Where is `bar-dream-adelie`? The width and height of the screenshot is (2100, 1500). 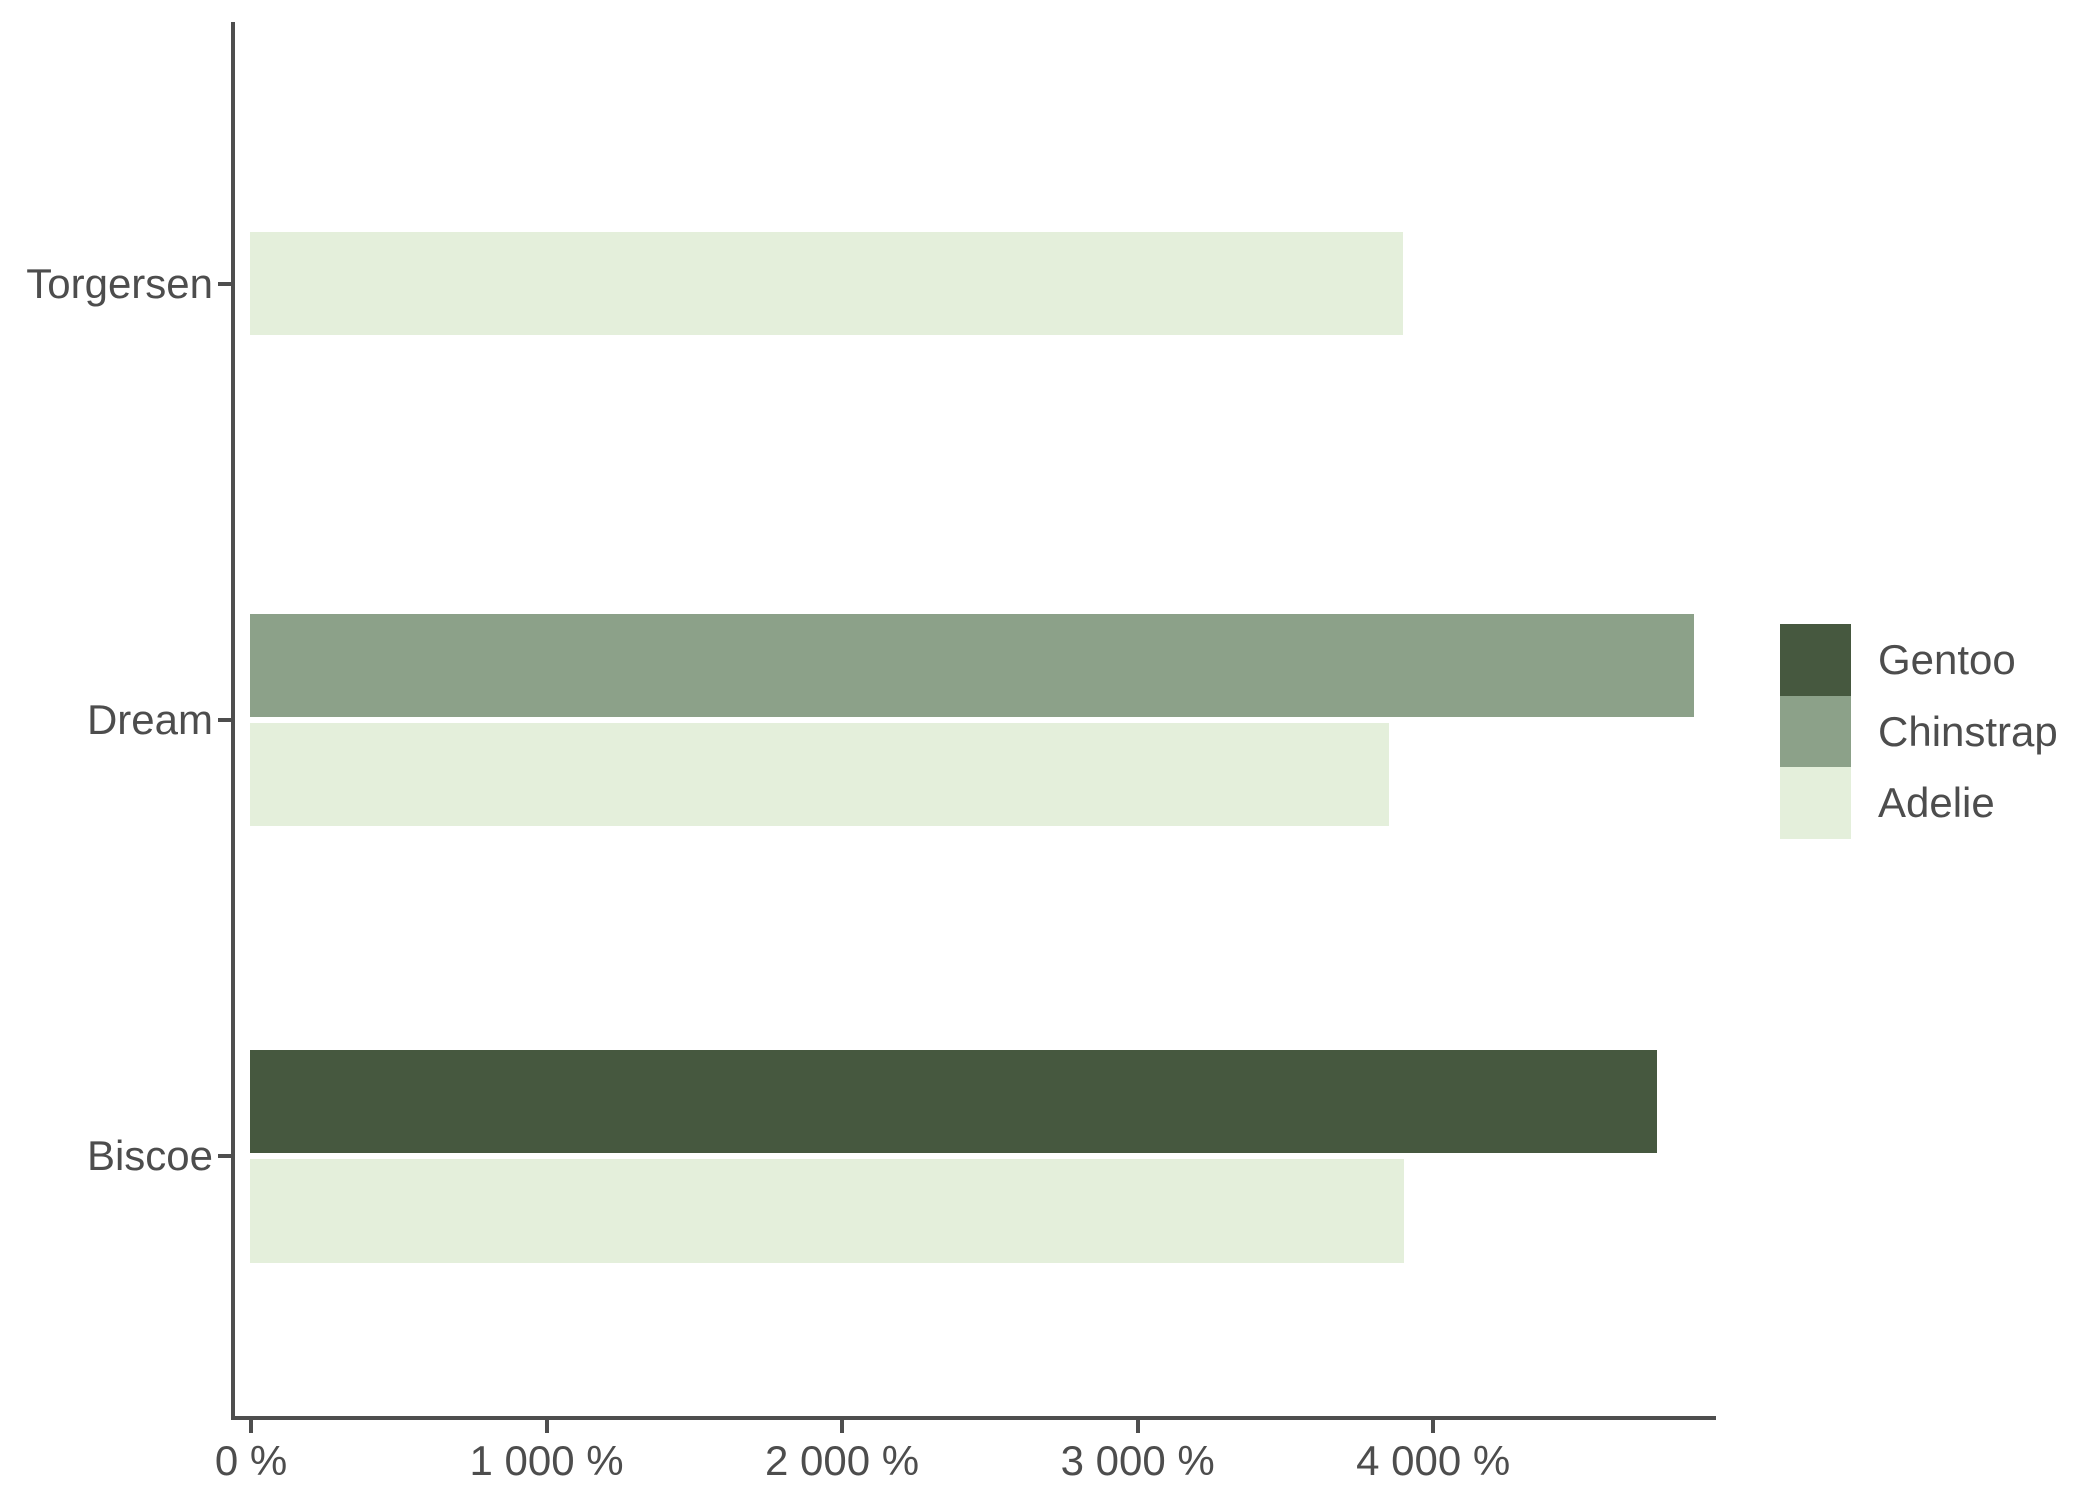 bar-dream-adelie is located at coordinates (820, 775).